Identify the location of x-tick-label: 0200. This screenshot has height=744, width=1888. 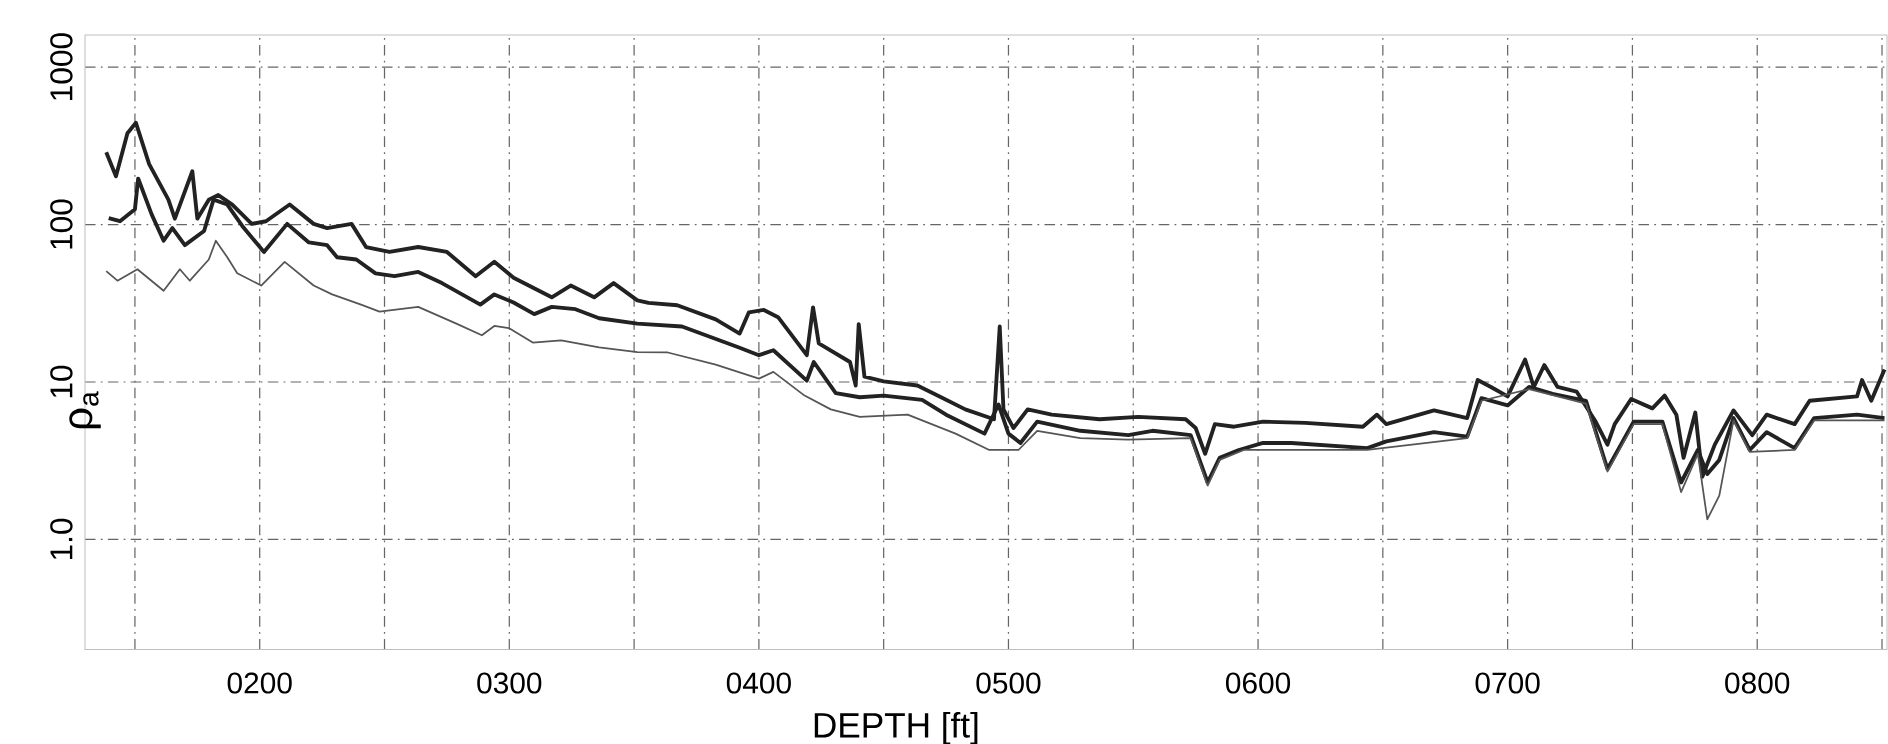
(259, 683).